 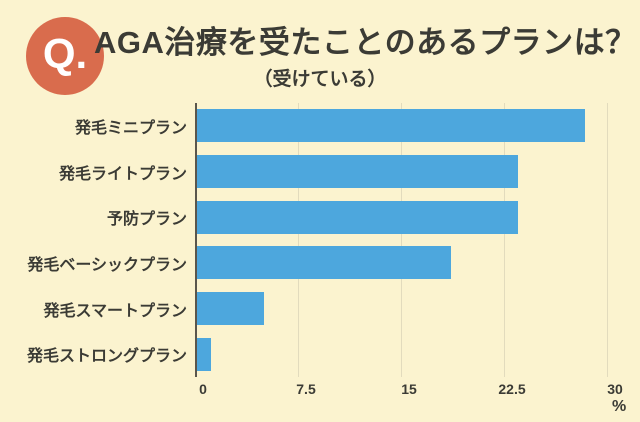 What do you see at coordinates (203, 389) in the screenshot?
I see `x-tick-label: 0` at bounding box center [203, 389].